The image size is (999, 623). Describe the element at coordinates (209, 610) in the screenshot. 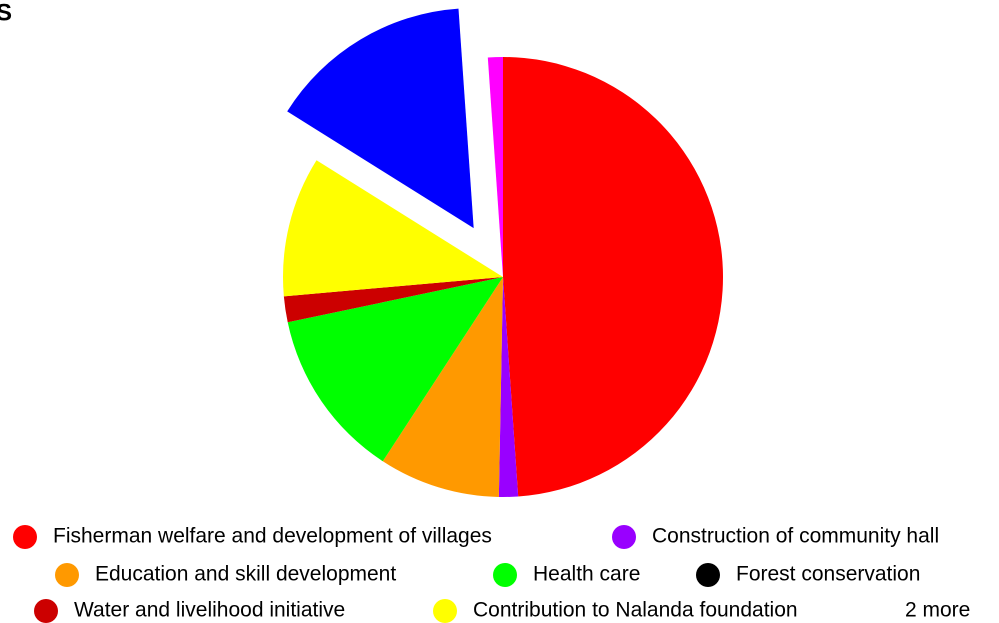

I see `legend-label: Water and livelihood initiative` at that location.